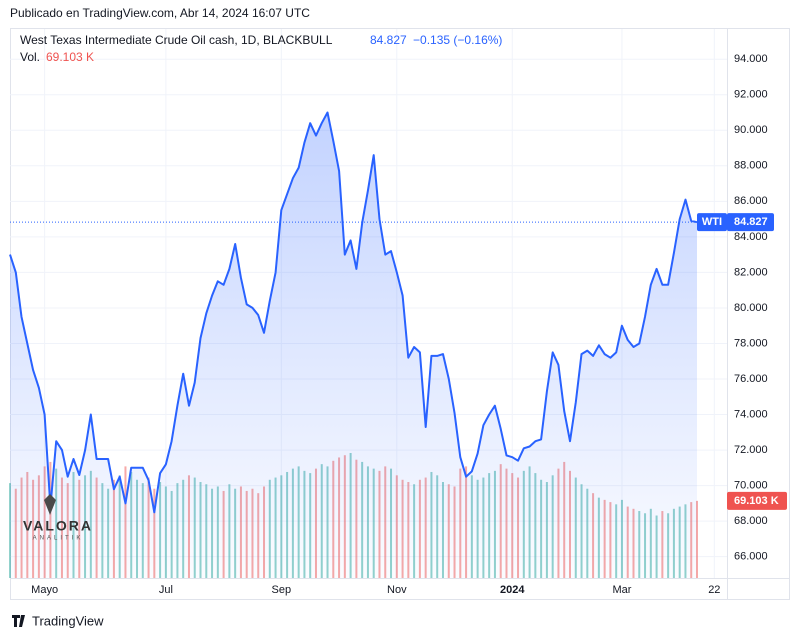 This screenshot has width=800, height=639. I want to click on volume-tag: 69.103 K, so click(756, 501).